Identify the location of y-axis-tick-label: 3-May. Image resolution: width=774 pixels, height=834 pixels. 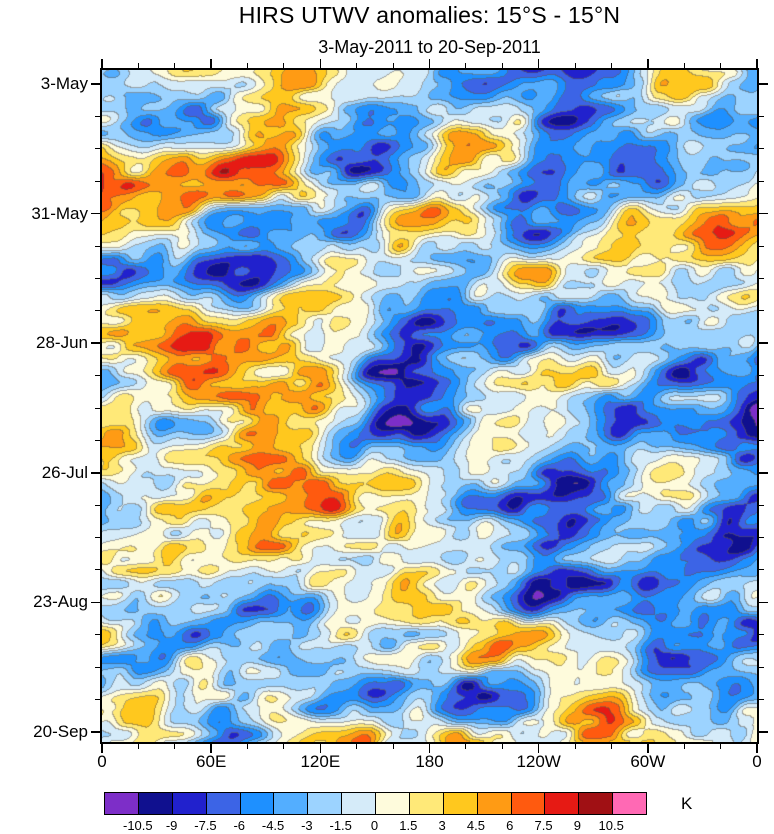
(64, 84).